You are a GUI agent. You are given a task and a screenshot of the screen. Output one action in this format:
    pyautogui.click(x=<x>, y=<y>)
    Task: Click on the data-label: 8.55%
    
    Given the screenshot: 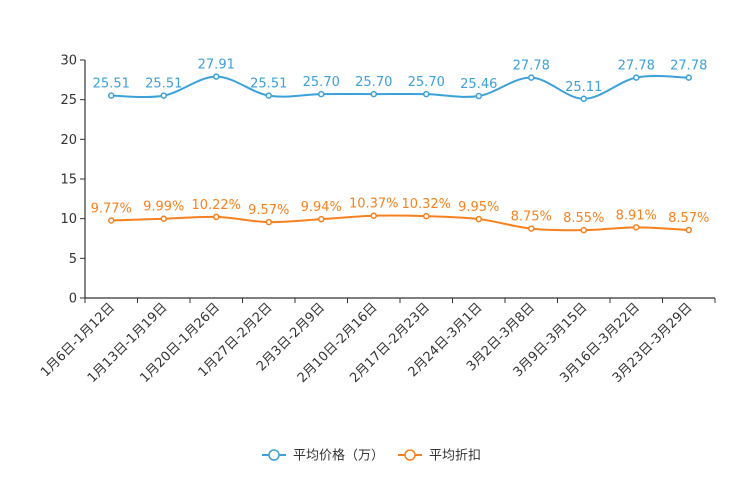 What is the action you would take?
    pyautogui.click(x=583, y=218)
    